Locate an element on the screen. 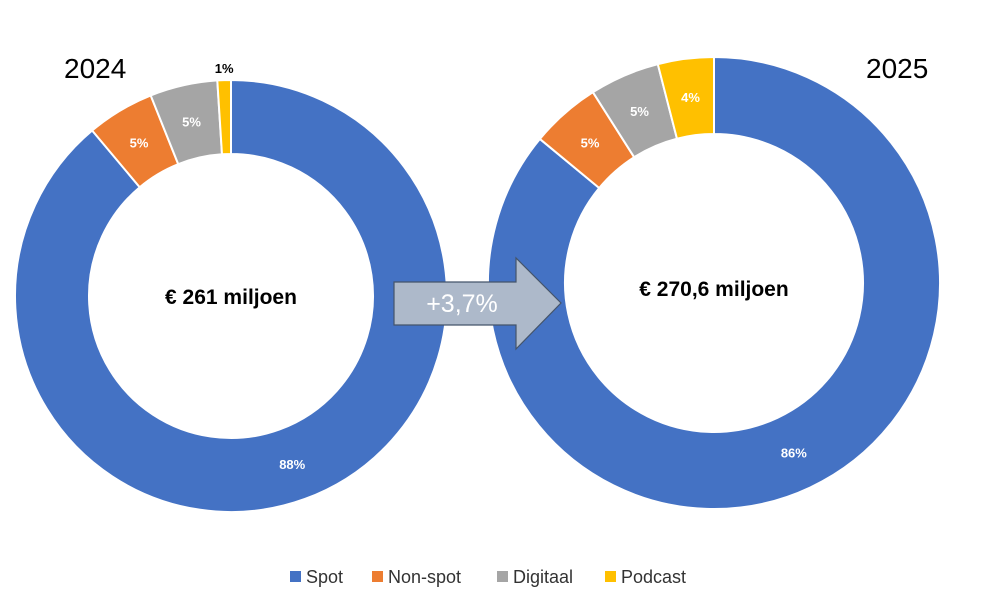  legend-label-digitaal: Digitaal is located at coordinates (543, 577).